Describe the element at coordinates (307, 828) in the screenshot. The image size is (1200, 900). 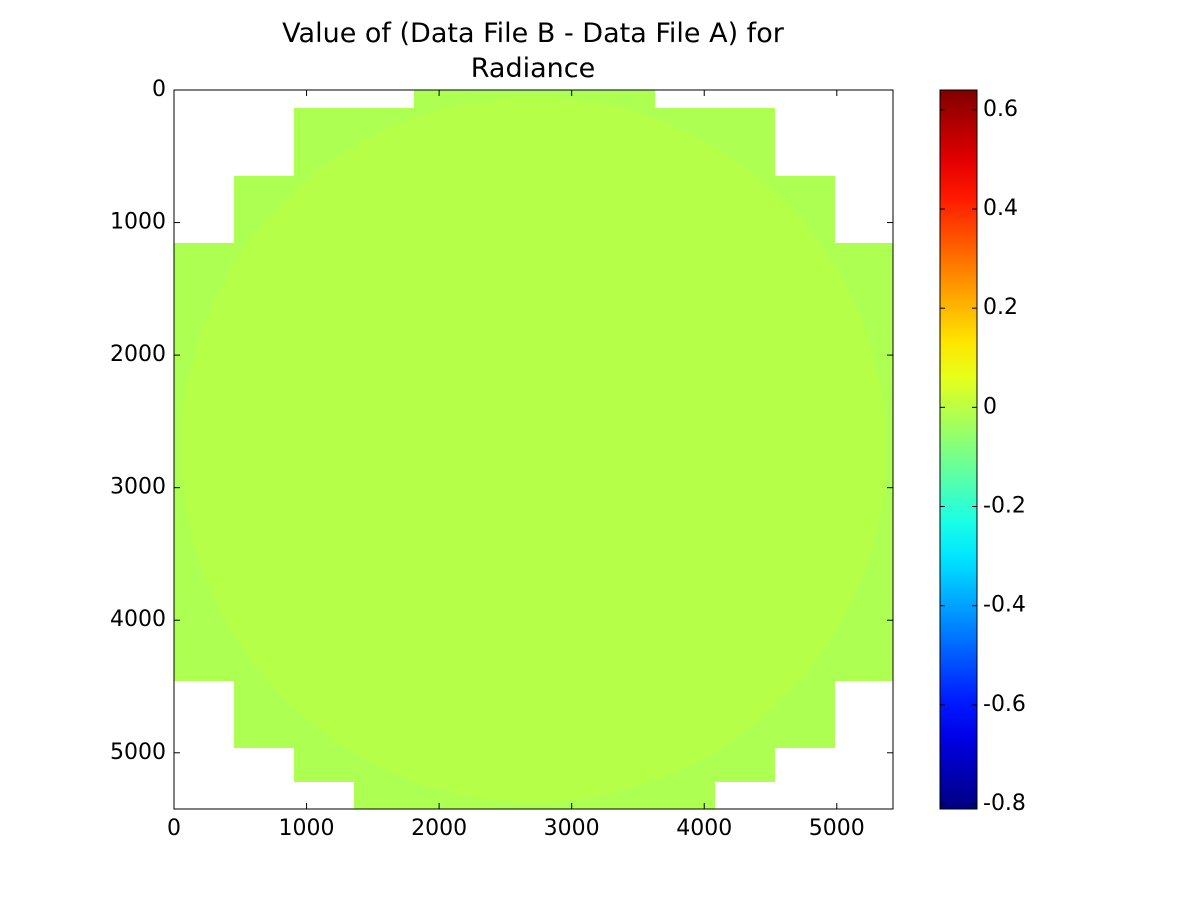
I see `x-tick-label: 1000` at that location.